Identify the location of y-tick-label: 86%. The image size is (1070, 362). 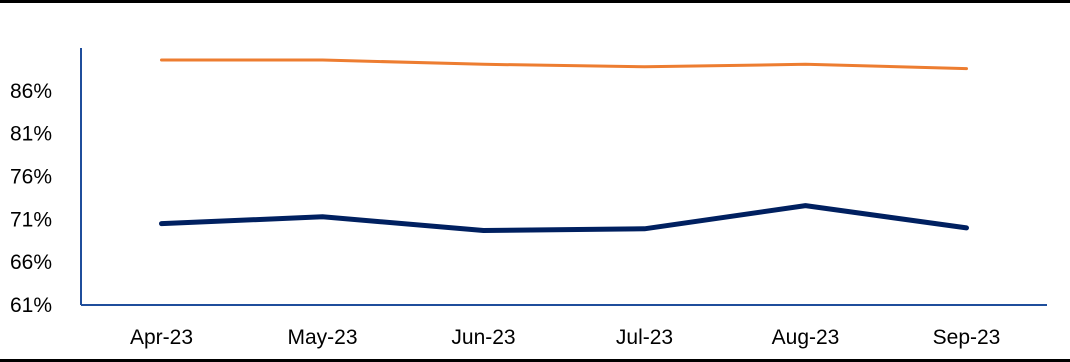
(31, 91).